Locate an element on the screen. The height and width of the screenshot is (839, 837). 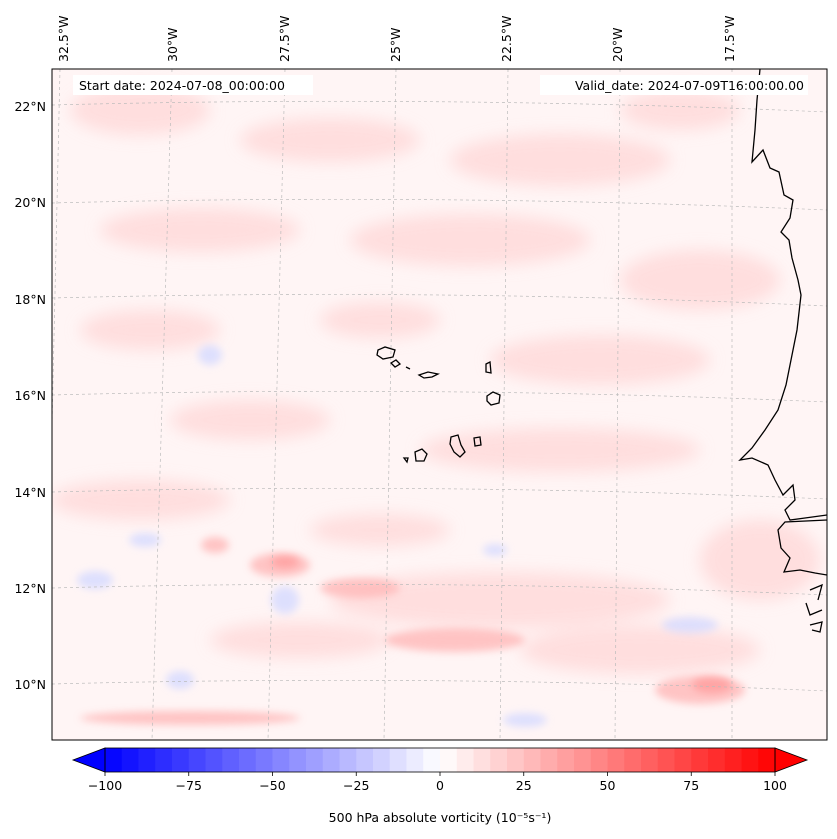
lat-label: 12°N is located at coordinates (30, 588).